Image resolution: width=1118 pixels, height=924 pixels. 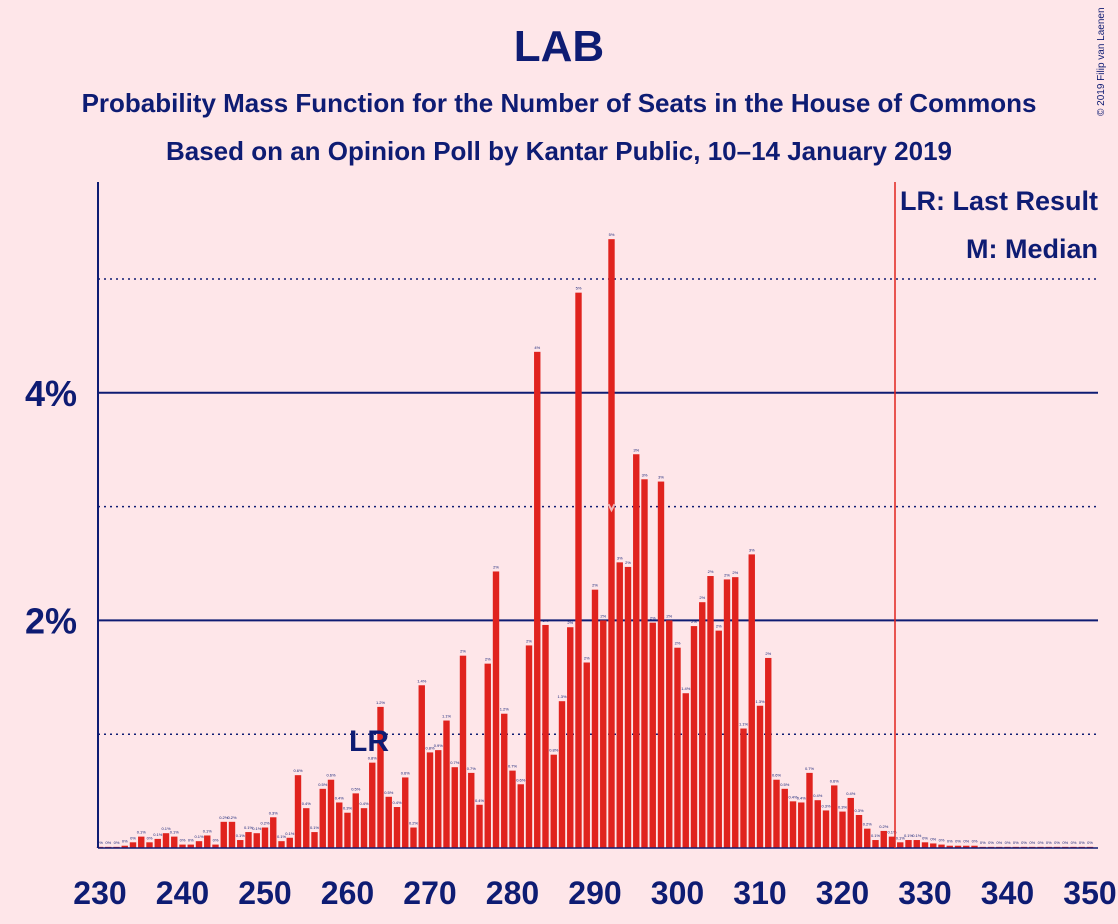 What do you see at coordinates (876, 835) in the screenshot?
I see `bar-label-324: 0.1%` at bounding box center [876, 835].